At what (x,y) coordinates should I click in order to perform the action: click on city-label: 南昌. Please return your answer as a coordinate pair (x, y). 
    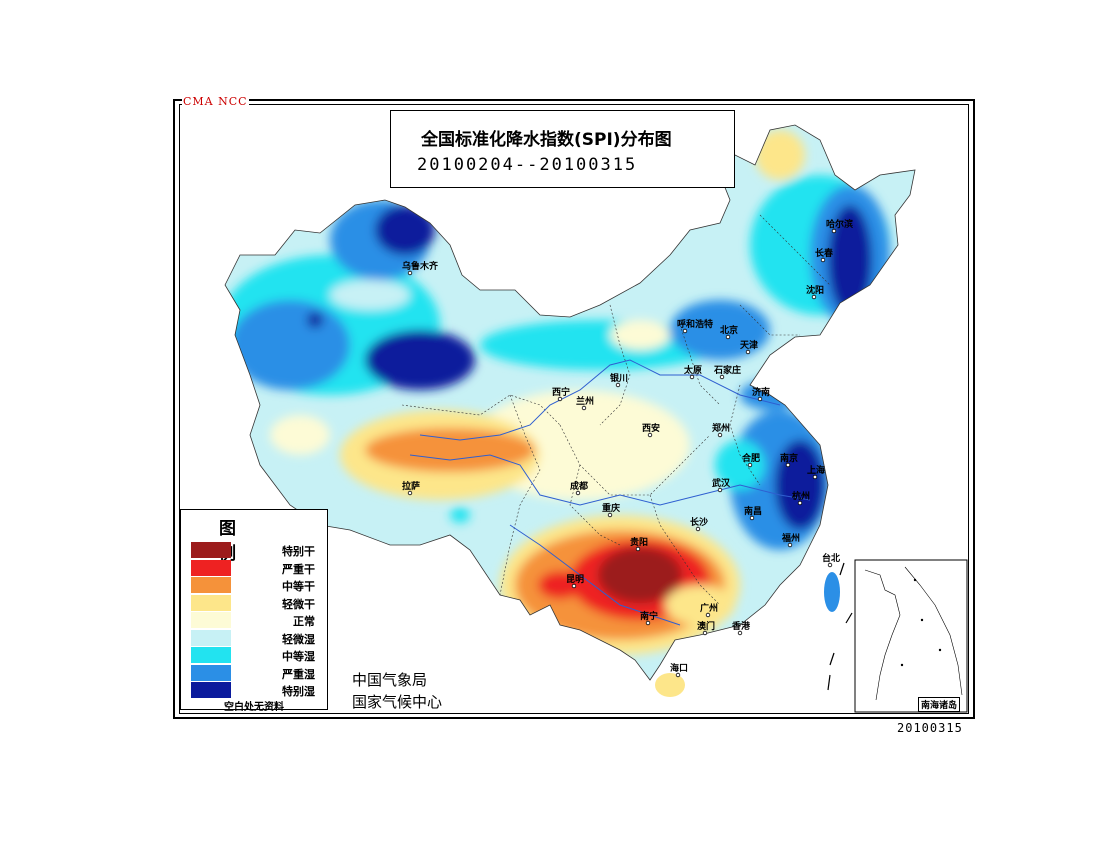
    Looking at the image, I should click on (753, 511).